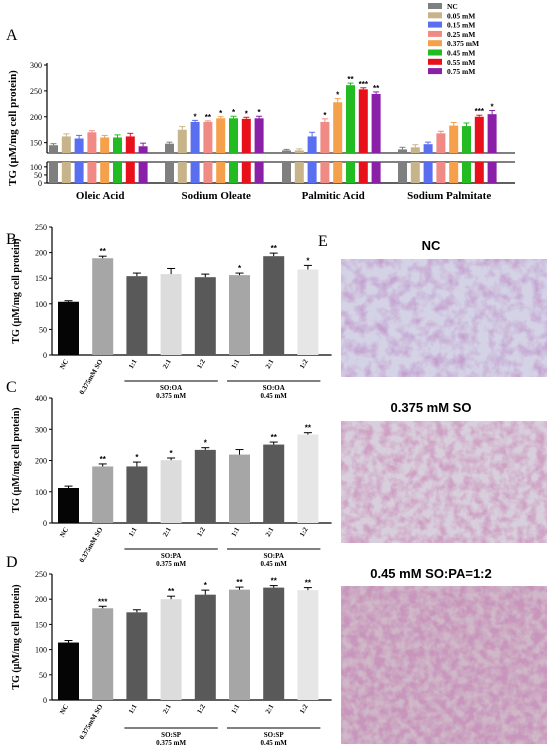 The image size is (550, 750). I want to click on panel-b-x-tick-label: 0.375mM SO, so click(91, 377).